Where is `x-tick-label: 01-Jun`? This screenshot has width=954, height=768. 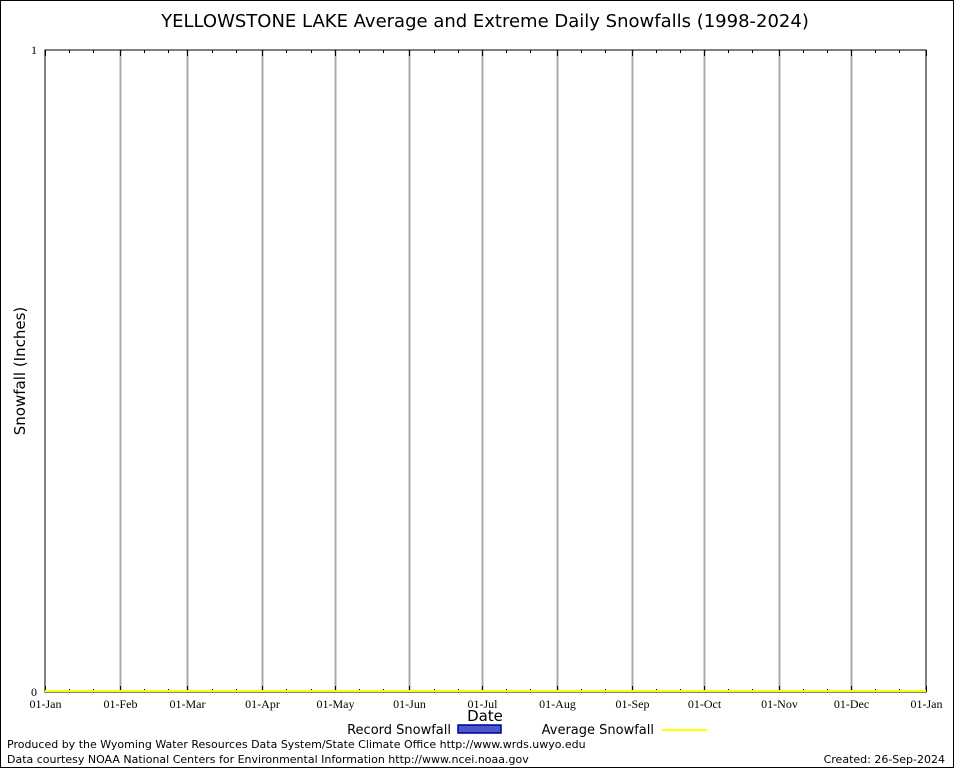 x-tick-label: 01-Jun is located at coordinates (409, 704).